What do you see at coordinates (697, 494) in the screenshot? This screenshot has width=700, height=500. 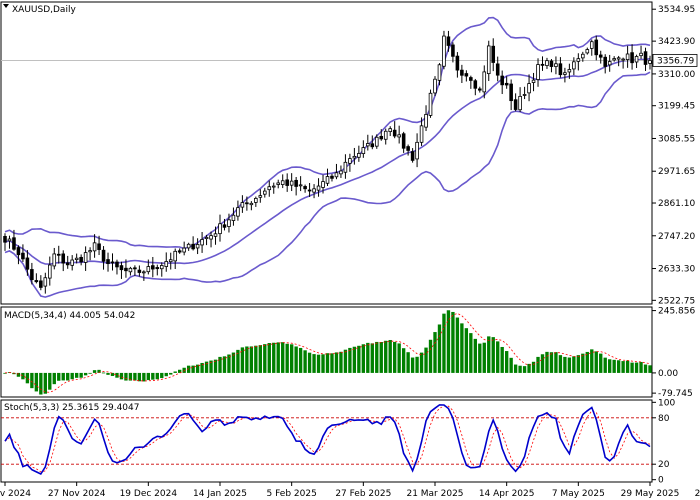 I see `x-axis-tick-label: 20 Jun 2025` at bounding box center [697, 494].